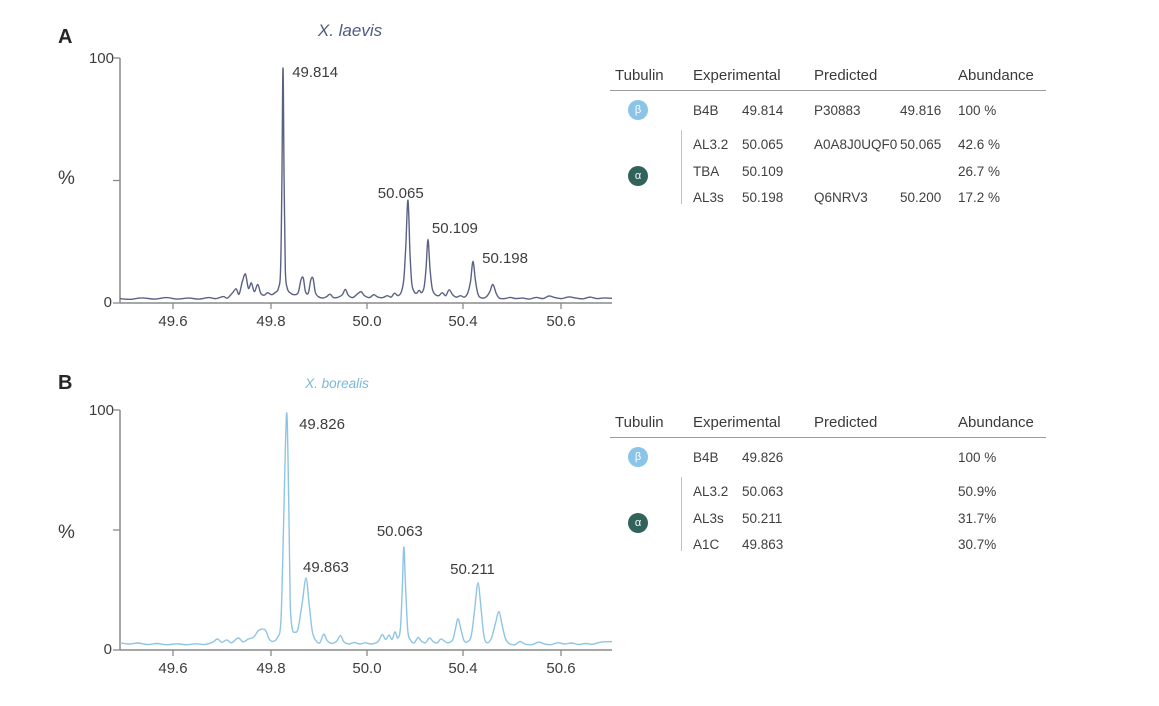  What do you see at coordinates (977, 518) in the screenshot?
I see `table-cell-abundance: 31.7%` at bounding box center [977, 518].